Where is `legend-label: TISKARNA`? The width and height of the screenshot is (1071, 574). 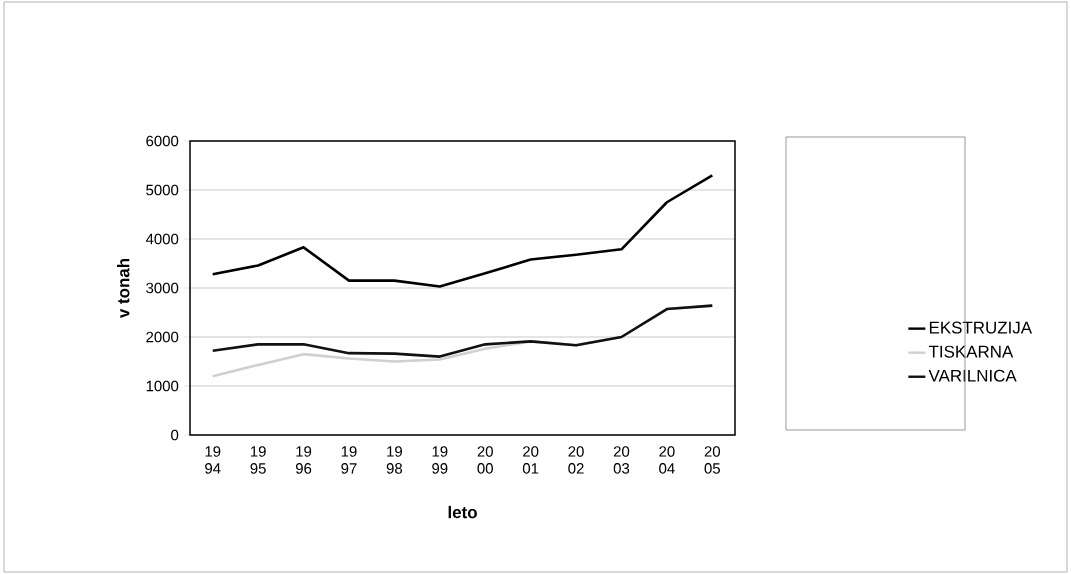
legend-label: TISKARNA is located at coordinates (971, 351).